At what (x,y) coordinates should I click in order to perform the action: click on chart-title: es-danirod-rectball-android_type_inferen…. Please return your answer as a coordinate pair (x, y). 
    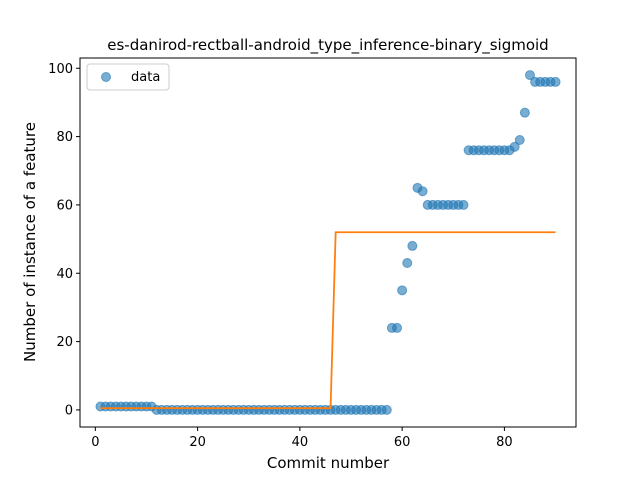
    Looking at the image, I should click on (327, 45).